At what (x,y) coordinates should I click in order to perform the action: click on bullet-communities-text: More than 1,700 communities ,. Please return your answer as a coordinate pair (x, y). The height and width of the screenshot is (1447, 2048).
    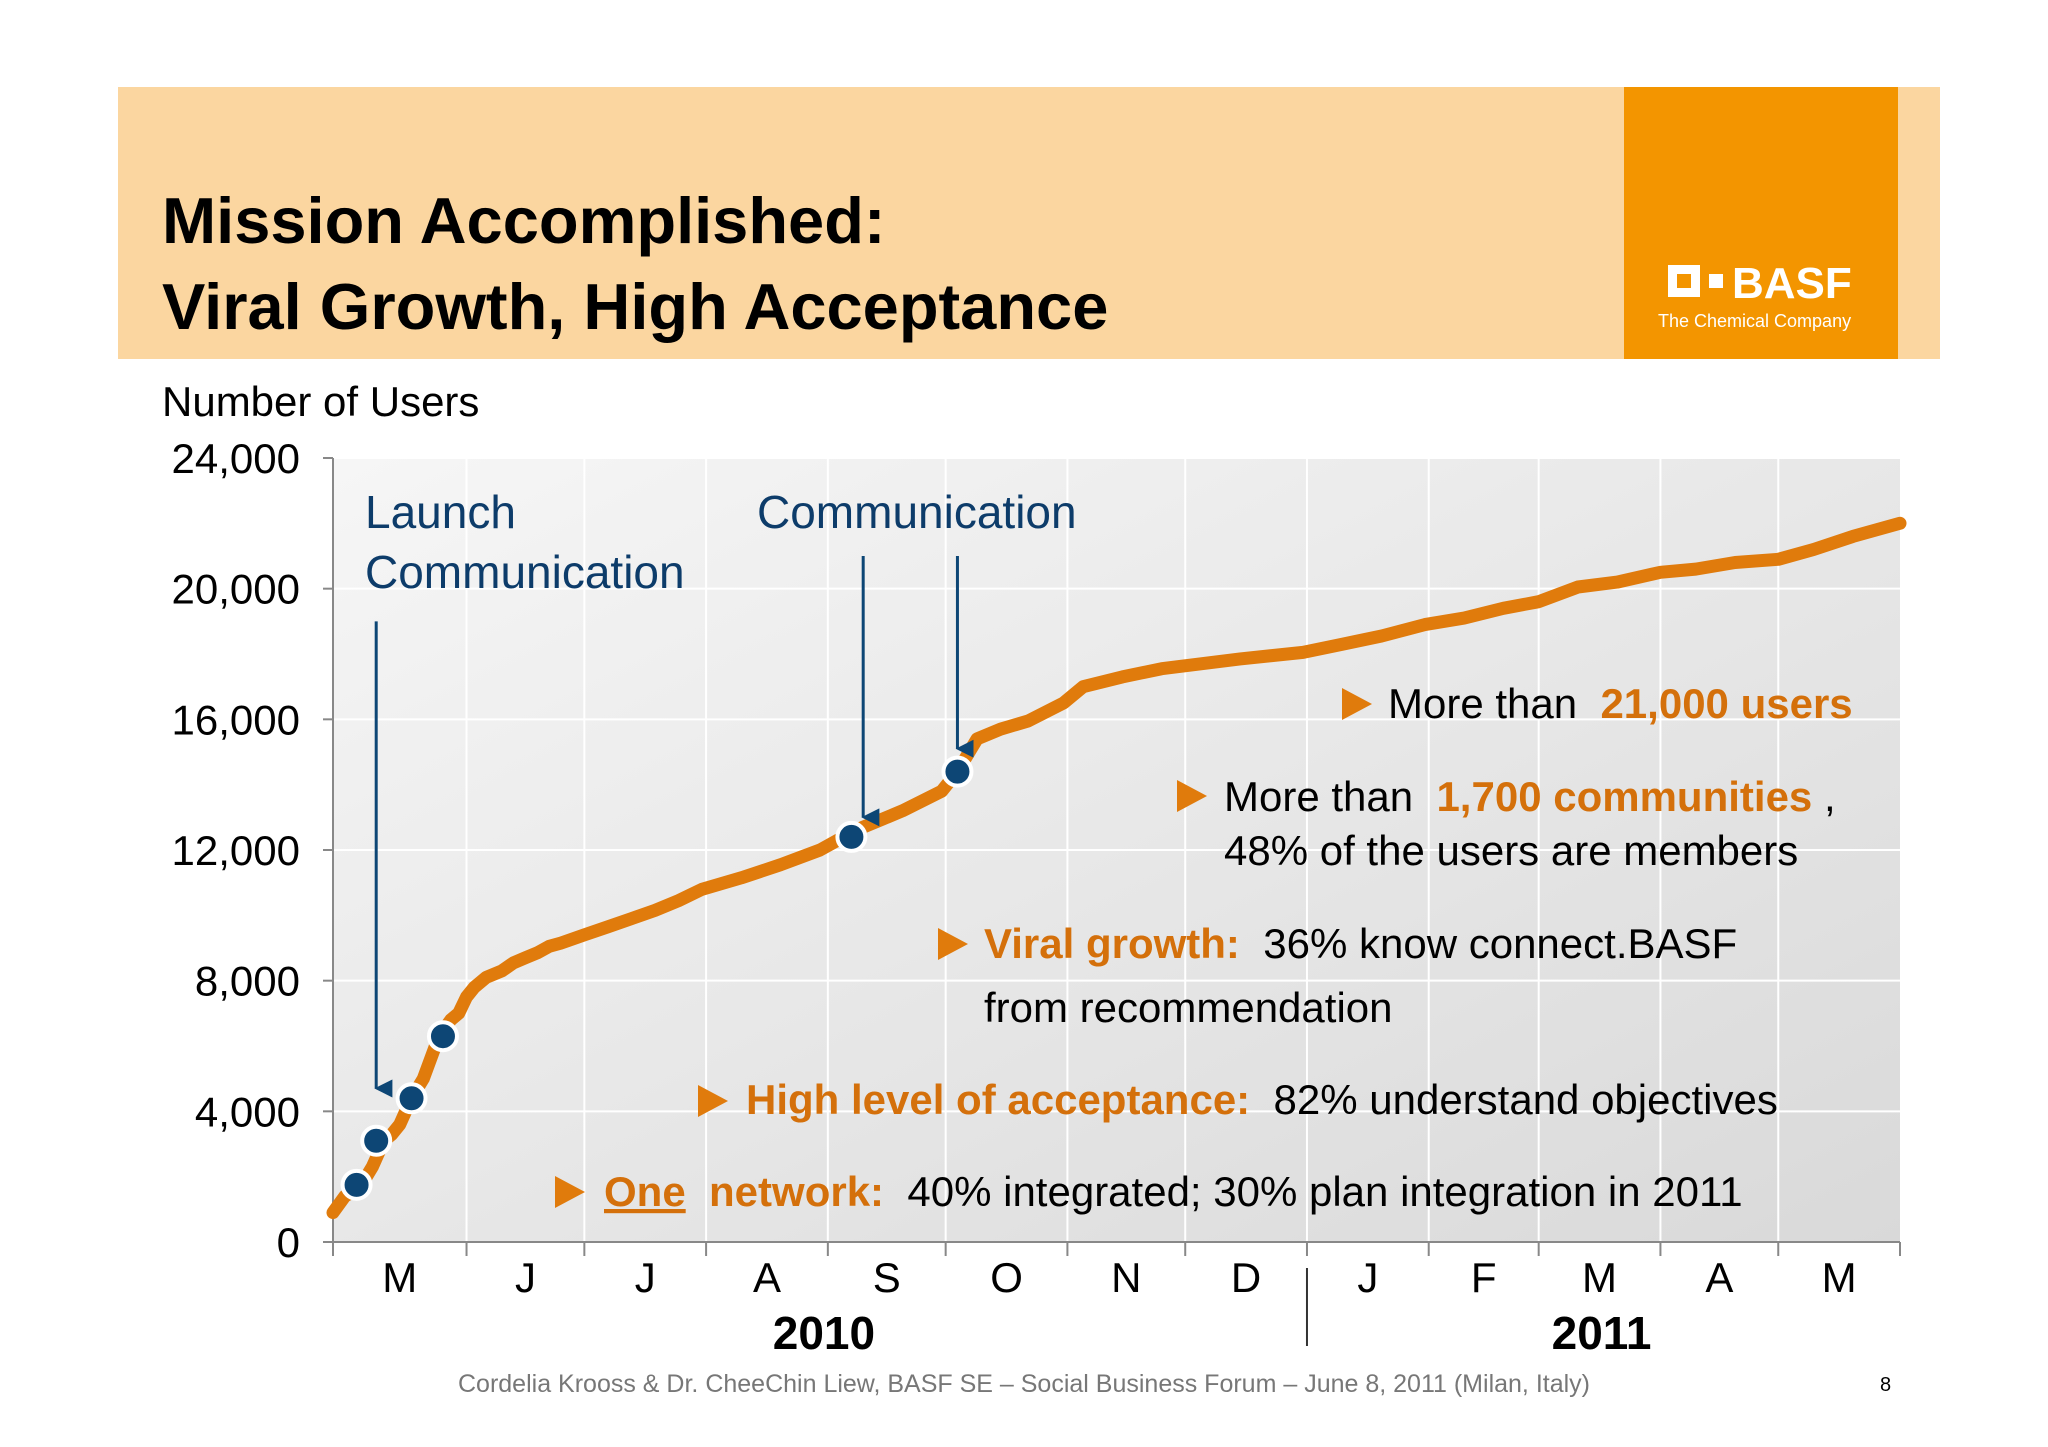
    Looking at the image, I should click on (1530, 796).